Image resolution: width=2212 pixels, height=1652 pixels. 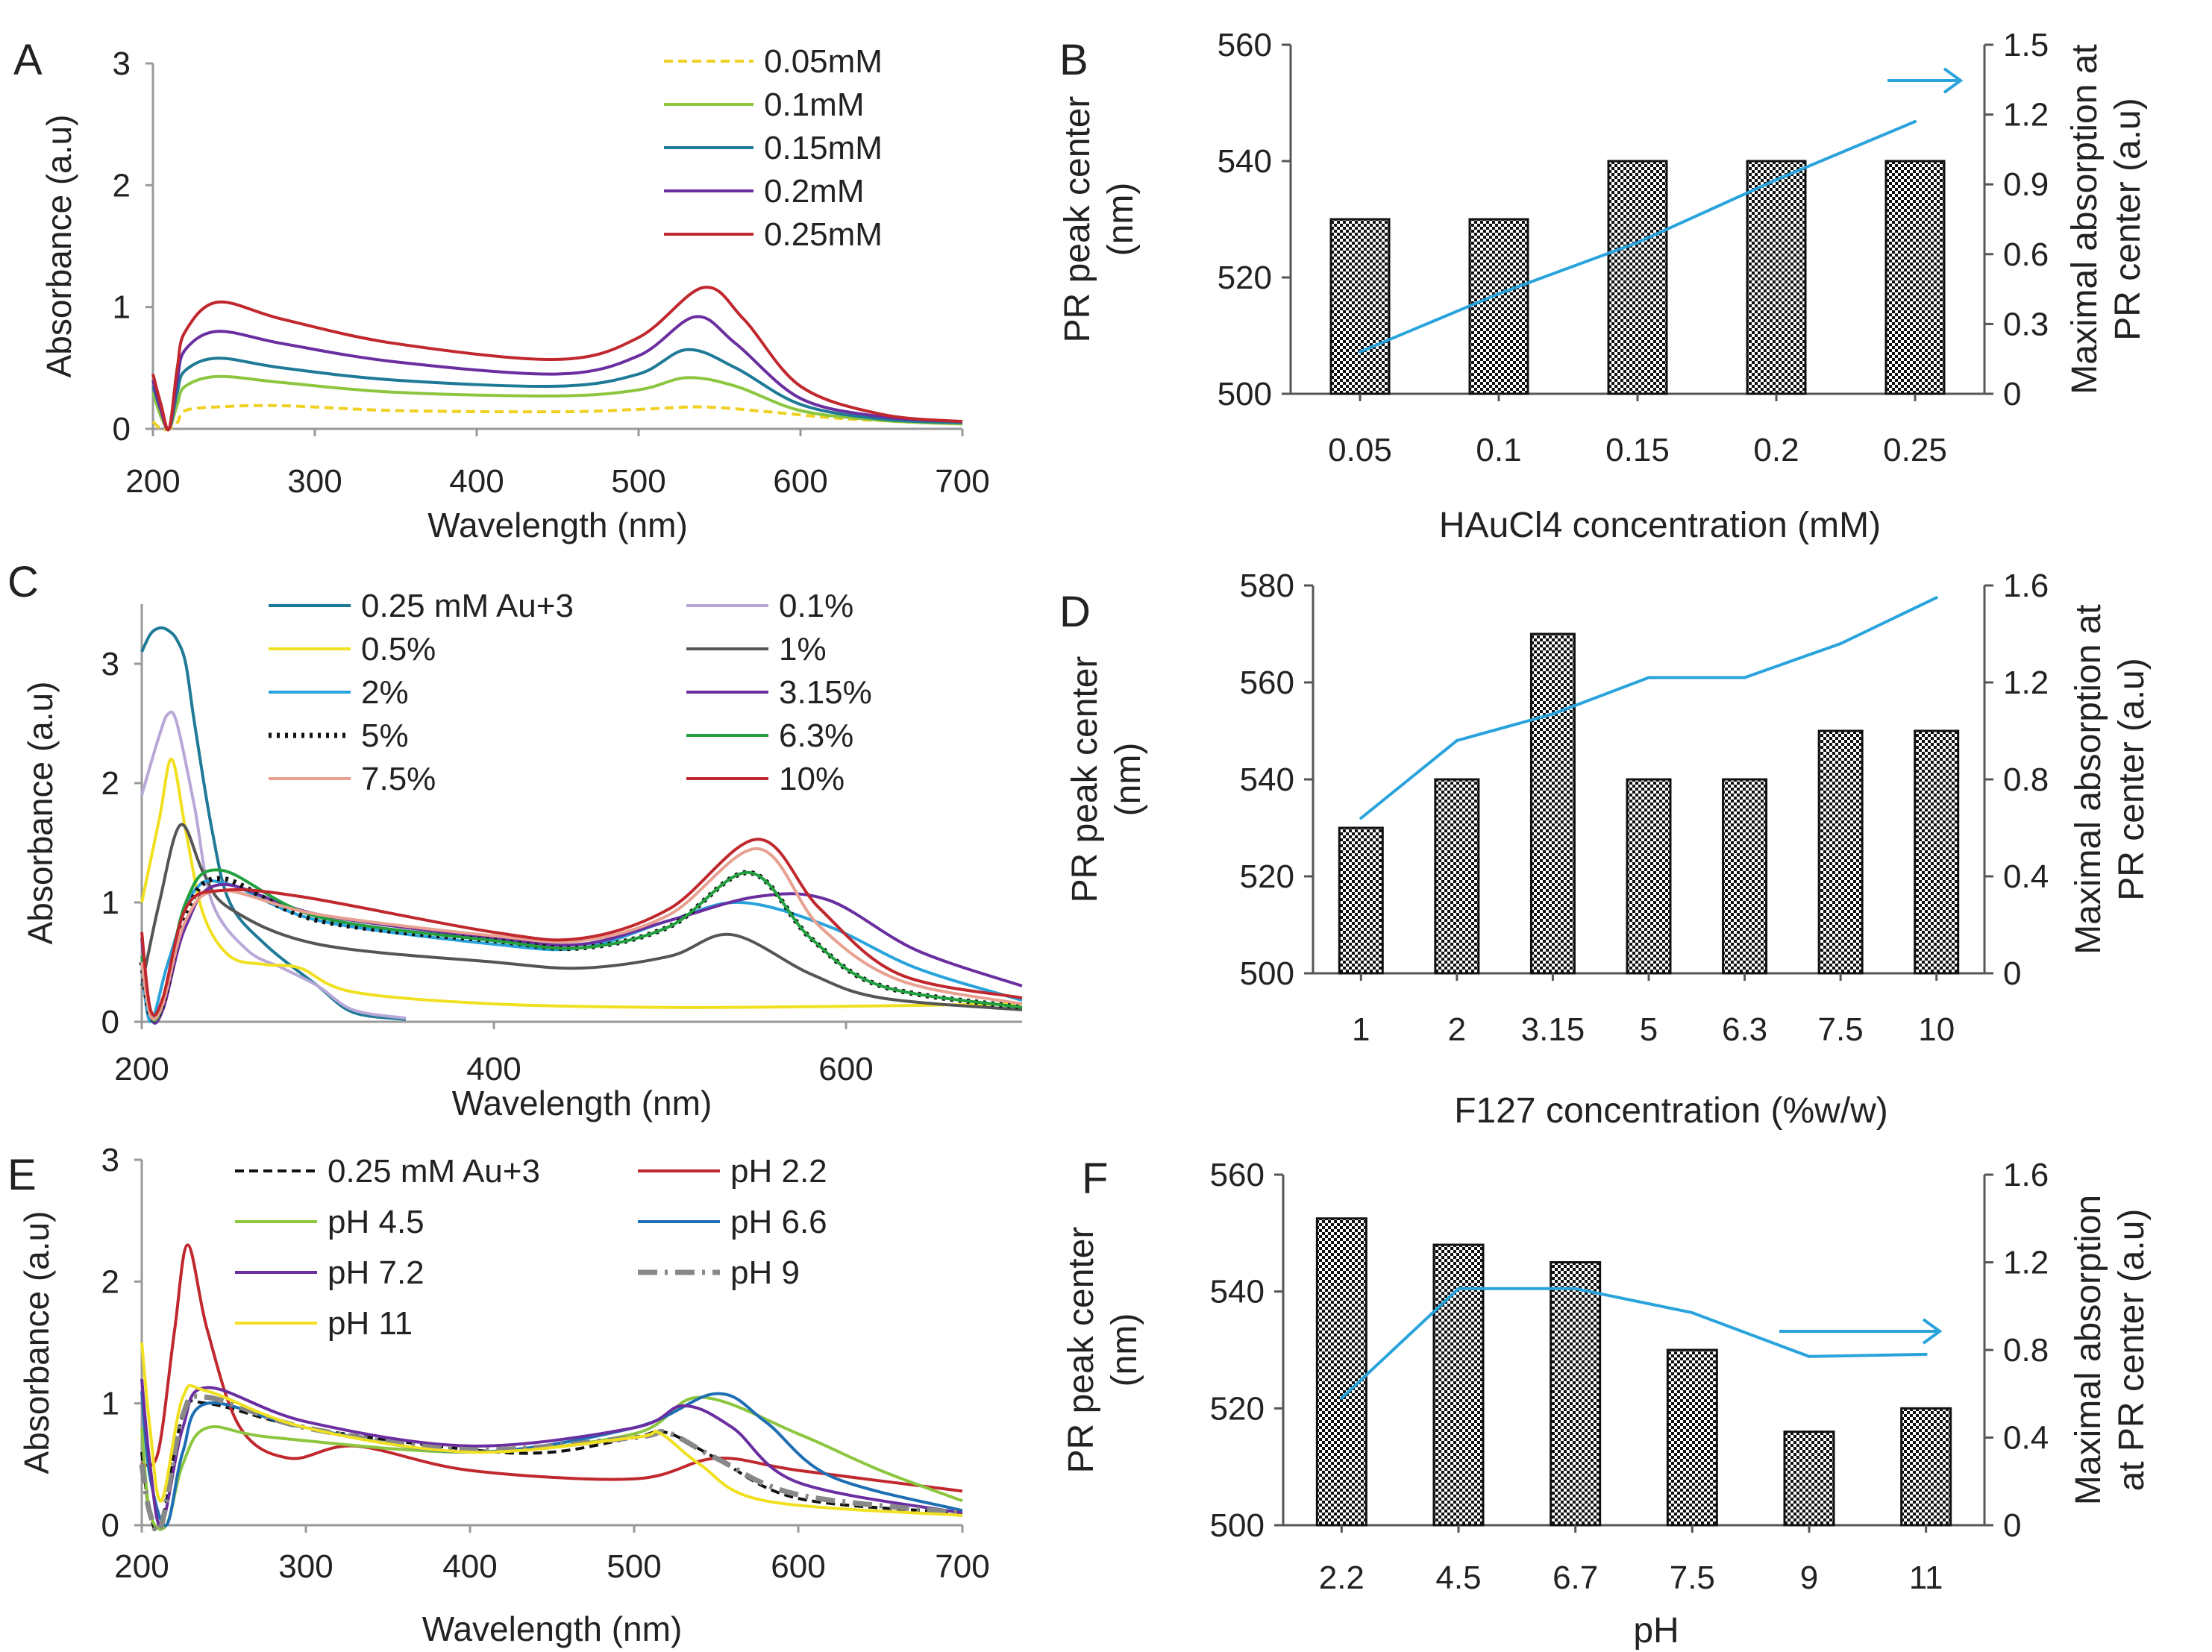 I want to click on x-tick-label-0-1: 0.1, so click(x=1498, y=450).